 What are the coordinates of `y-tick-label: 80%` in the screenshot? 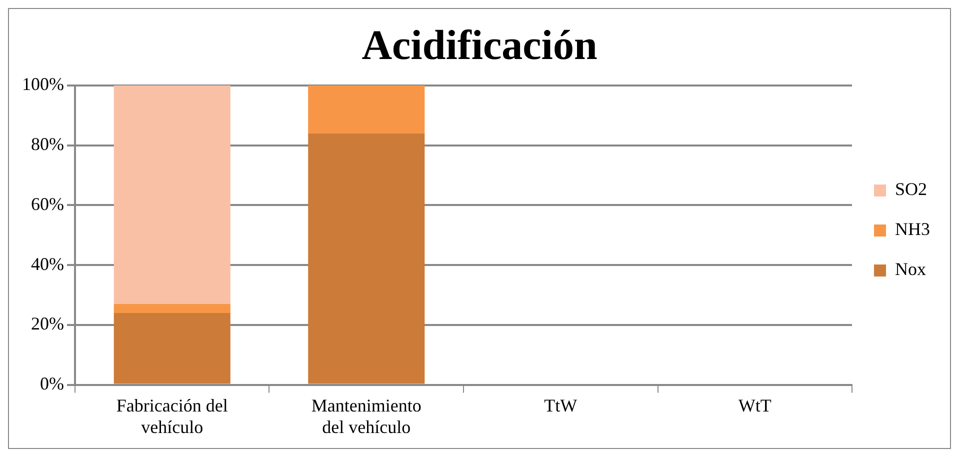 It's located at (47, 144).